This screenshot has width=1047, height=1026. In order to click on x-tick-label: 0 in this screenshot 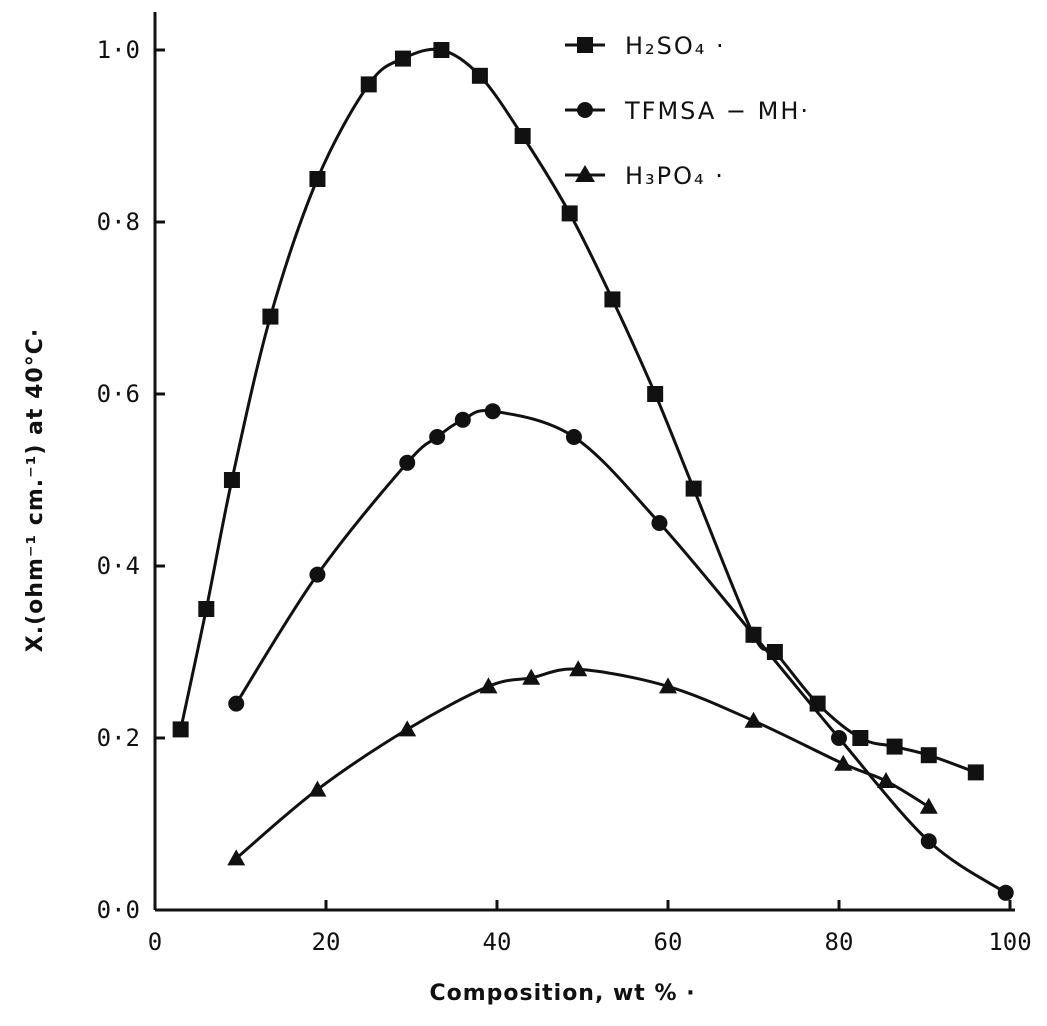, I will do `click(155, 942)`.